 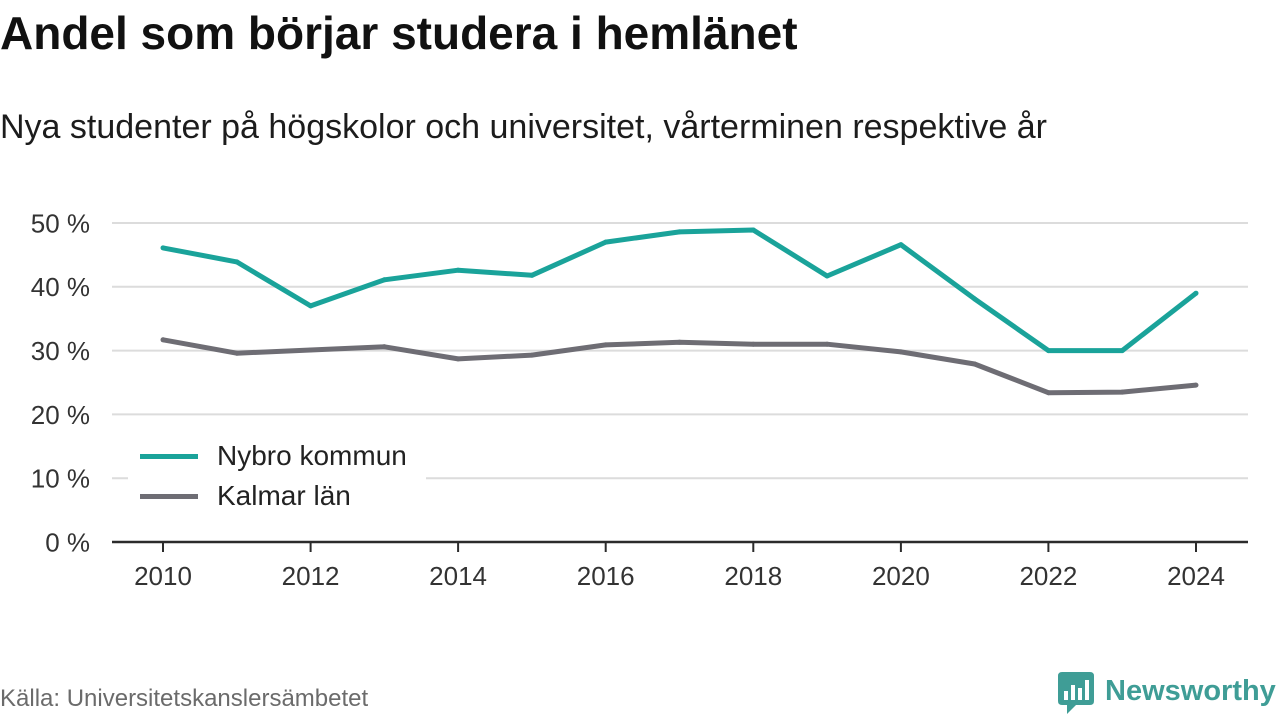 What do you see at coordinates (237, 353) in the screenshot?
I see `data-point-kalmar-lan-2011` at bounding box center [237, 353].